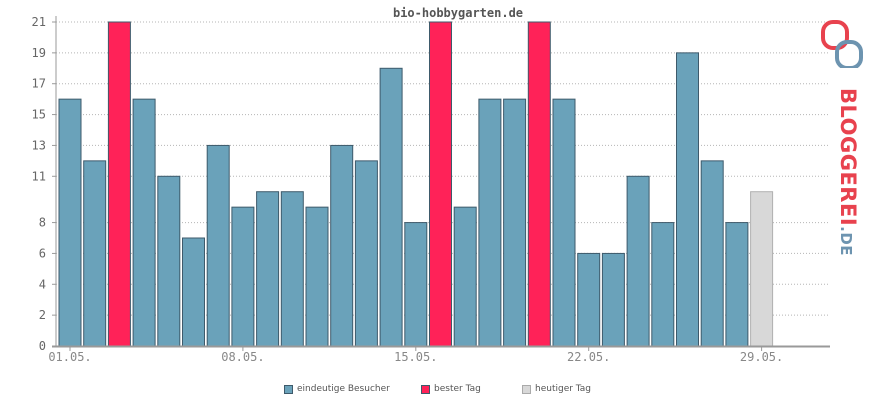 This screenshot has width=870, height=400. I want to click on bar-24.05., so click(638, 261).